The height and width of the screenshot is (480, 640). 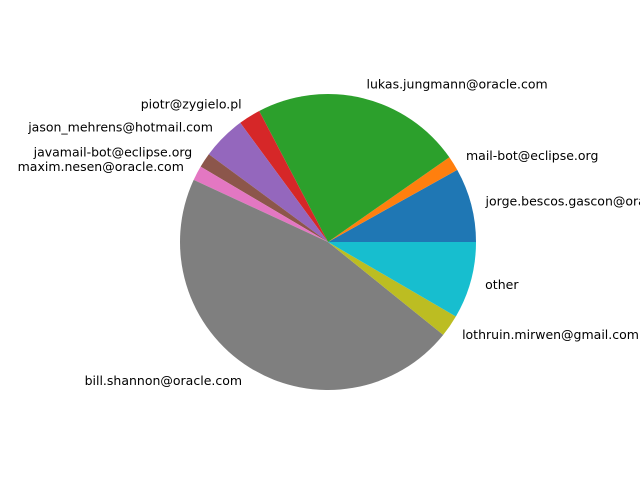 I want to click on pie-label-javamail-bot-eclipse-org: javamail-bot@eclipse.org, so click(x=113, y=152).